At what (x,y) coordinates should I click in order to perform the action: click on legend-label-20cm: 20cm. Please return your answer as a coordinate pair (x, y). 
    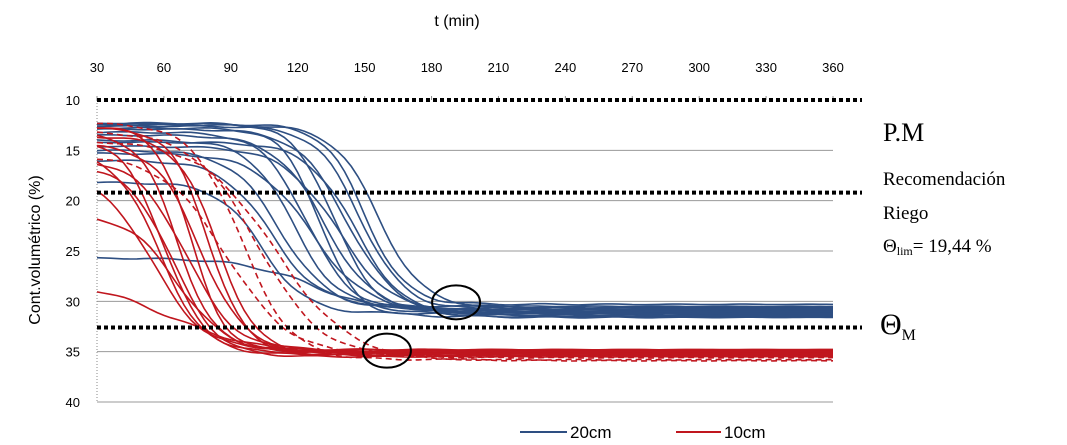
    Looking at the image, I should click on (591, 432).